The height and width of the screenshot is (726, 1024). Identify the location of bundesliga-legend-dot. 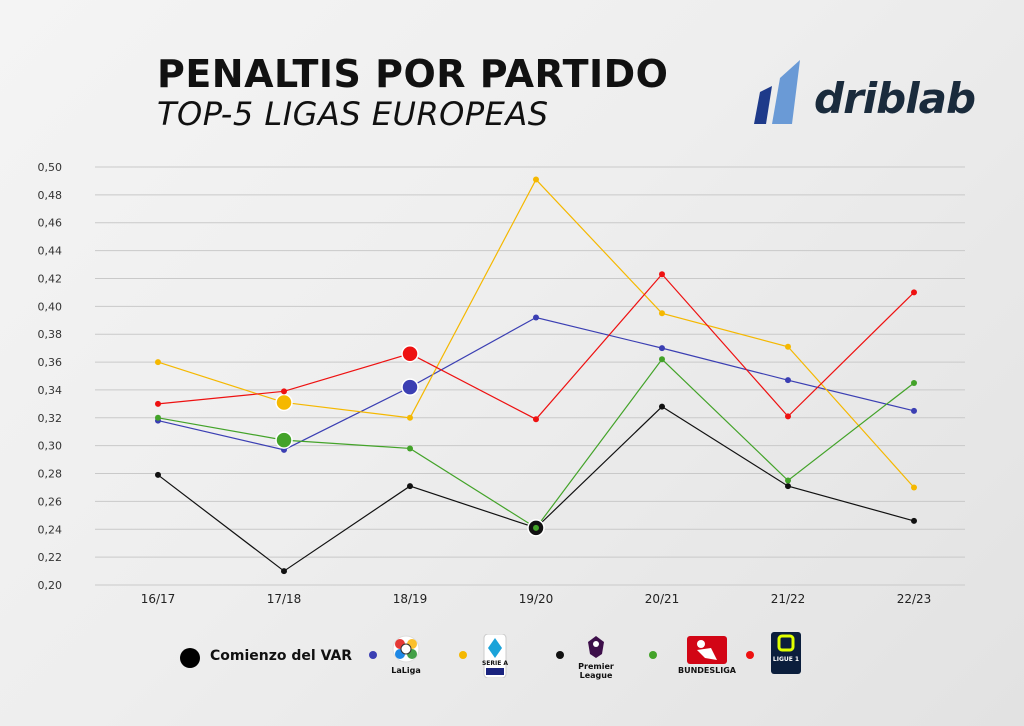
(653, 655).